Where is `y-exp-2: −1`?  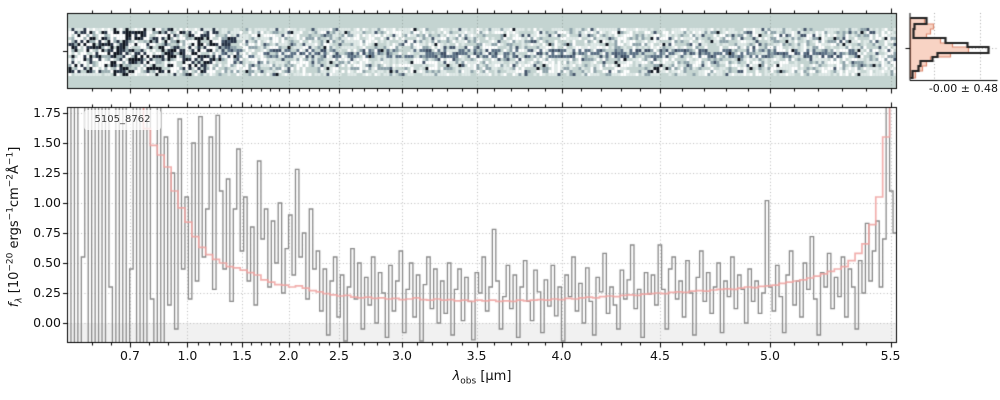
y-exp-2: −1 is located at coordinates (10, 214).